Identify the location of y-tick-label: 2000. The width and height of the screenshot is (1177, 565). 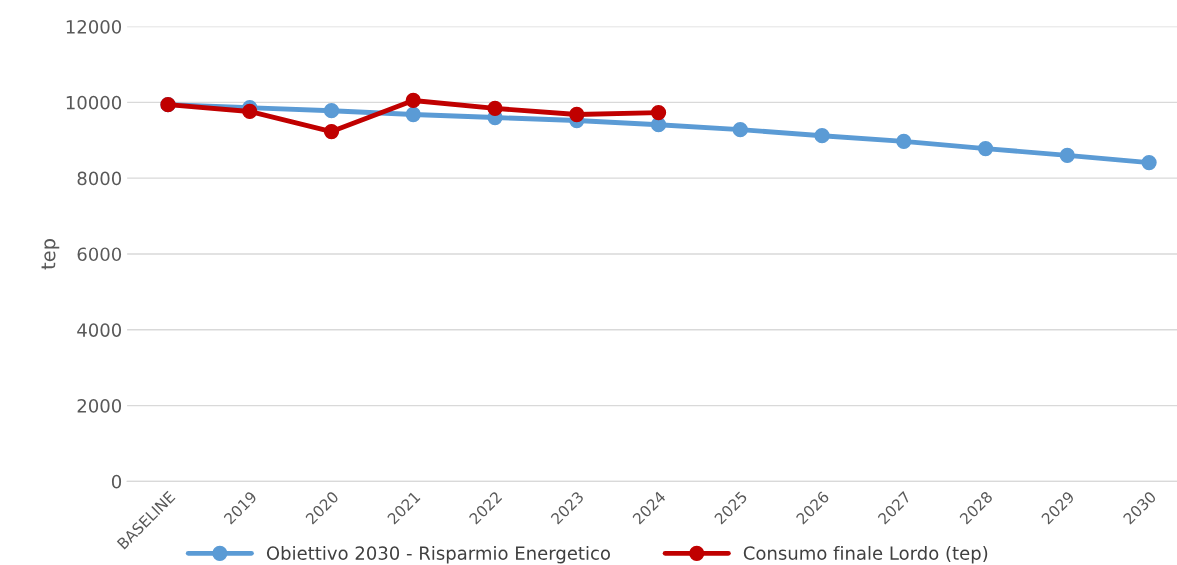
(99, 406).